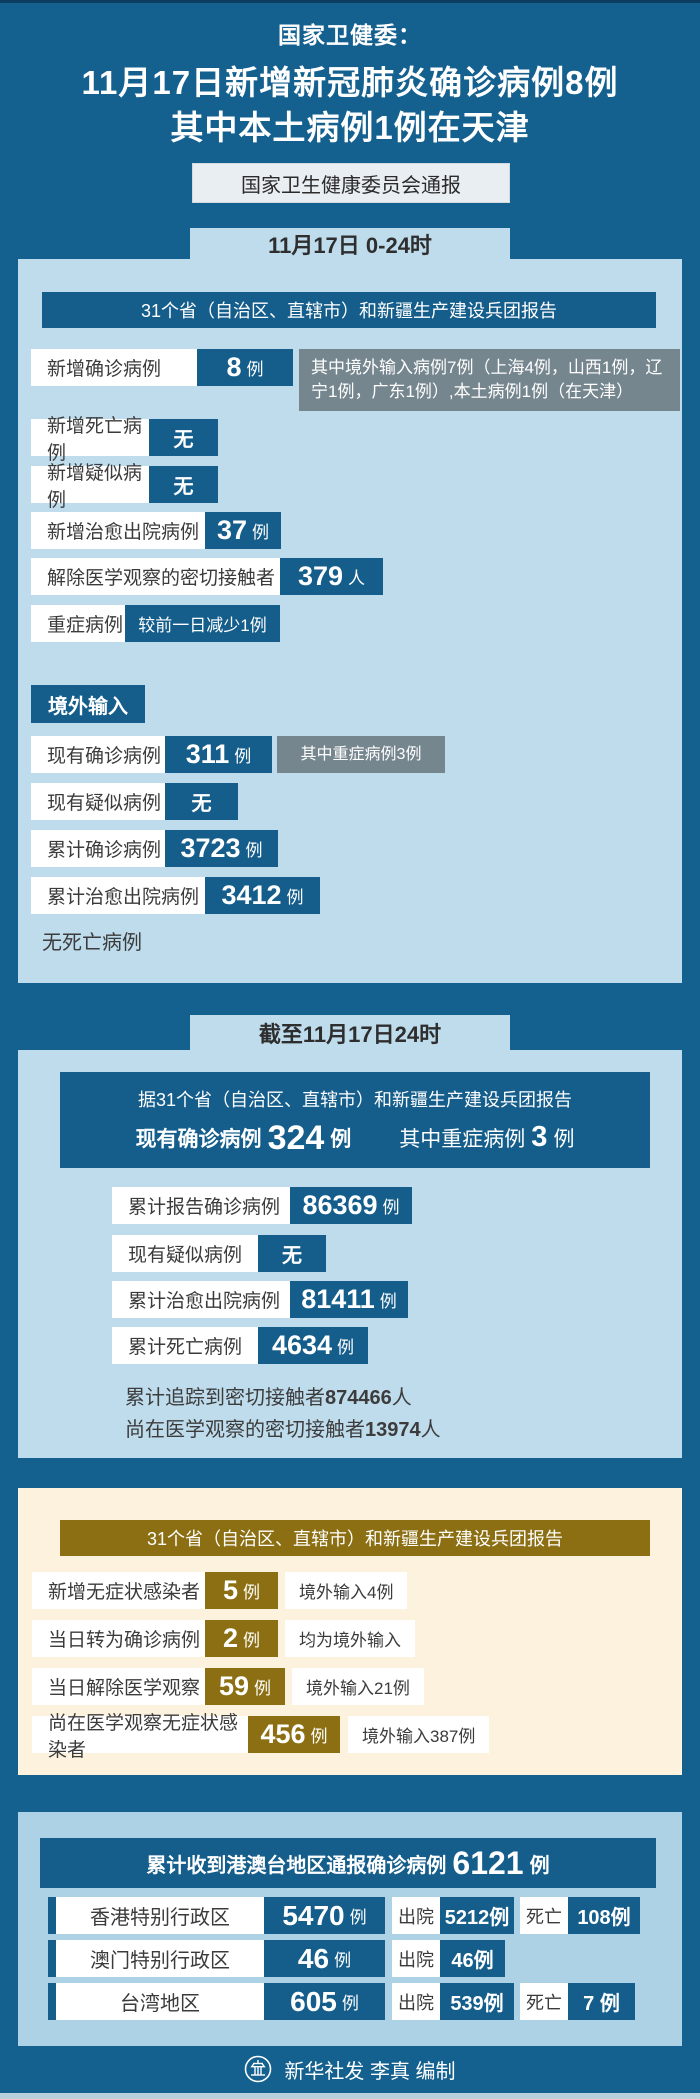  Describe the element at coordinates (185, 1345) in the screenshot. I see `stat-label: 累计死亡病例` at that location.